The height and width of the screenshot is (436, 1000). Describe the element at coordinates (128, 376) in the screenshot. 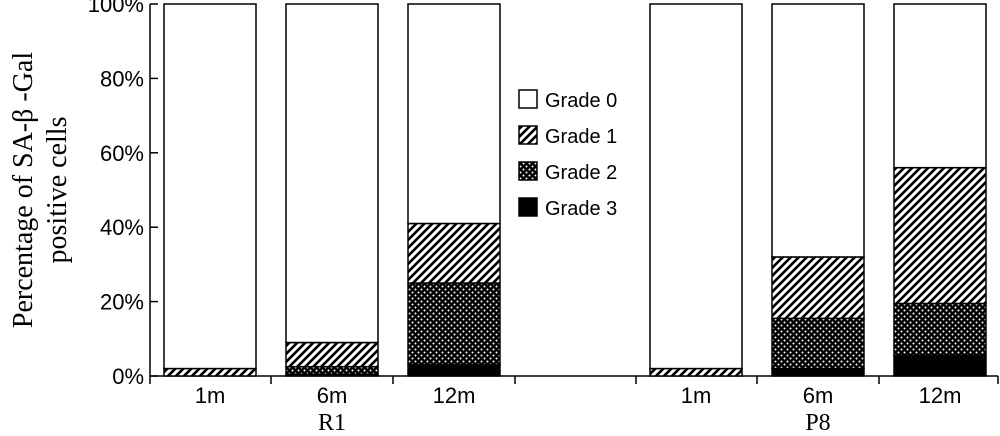

I see `y-tick-label: 0%` at that location.